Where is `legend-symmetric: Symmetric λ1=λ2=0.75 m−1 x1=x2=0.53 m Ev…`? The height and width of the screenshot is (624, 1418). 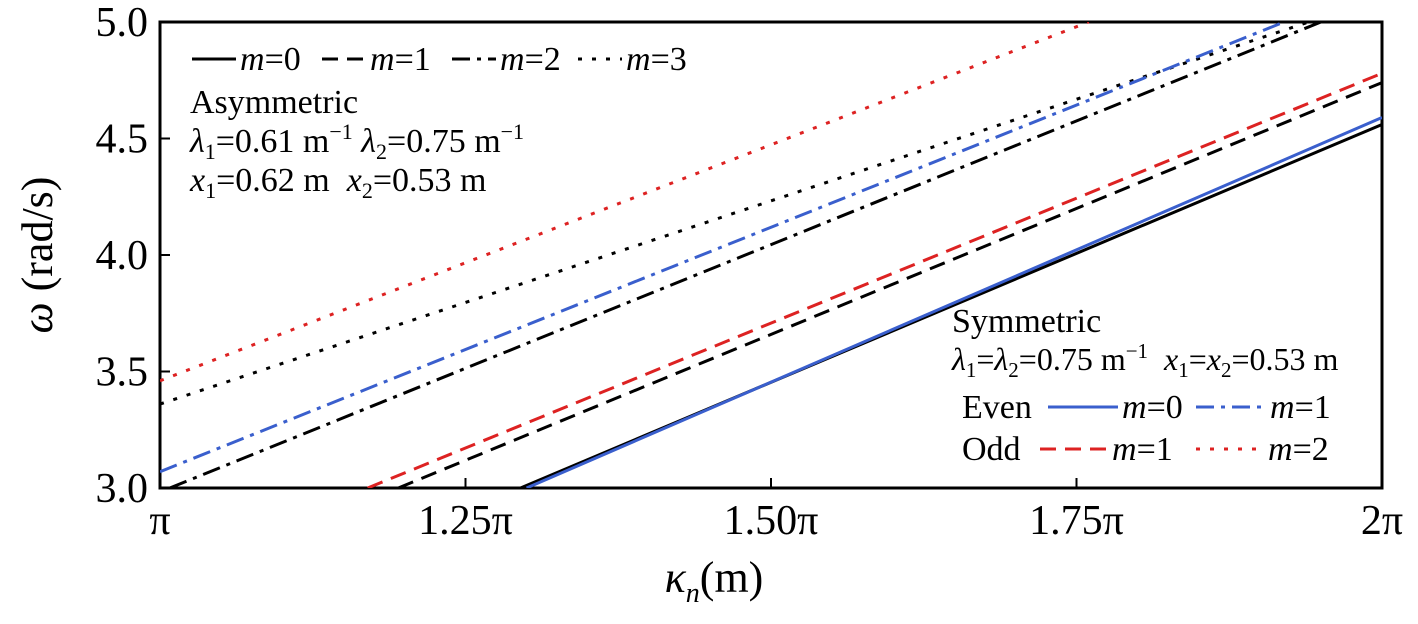 legend-symmetric: Symmetric λ1=λ2=0.75 m−1 x1=x2=0.53 m Ev… is located at coordinates (1145, 385).